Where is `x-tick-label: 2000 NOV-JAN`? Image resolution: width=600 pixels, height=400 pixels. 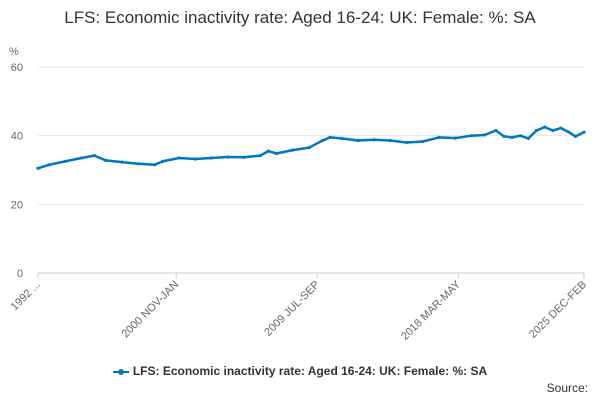 x-tick-label: 2000 NOV-JAN is located at coordinates (151, 310).